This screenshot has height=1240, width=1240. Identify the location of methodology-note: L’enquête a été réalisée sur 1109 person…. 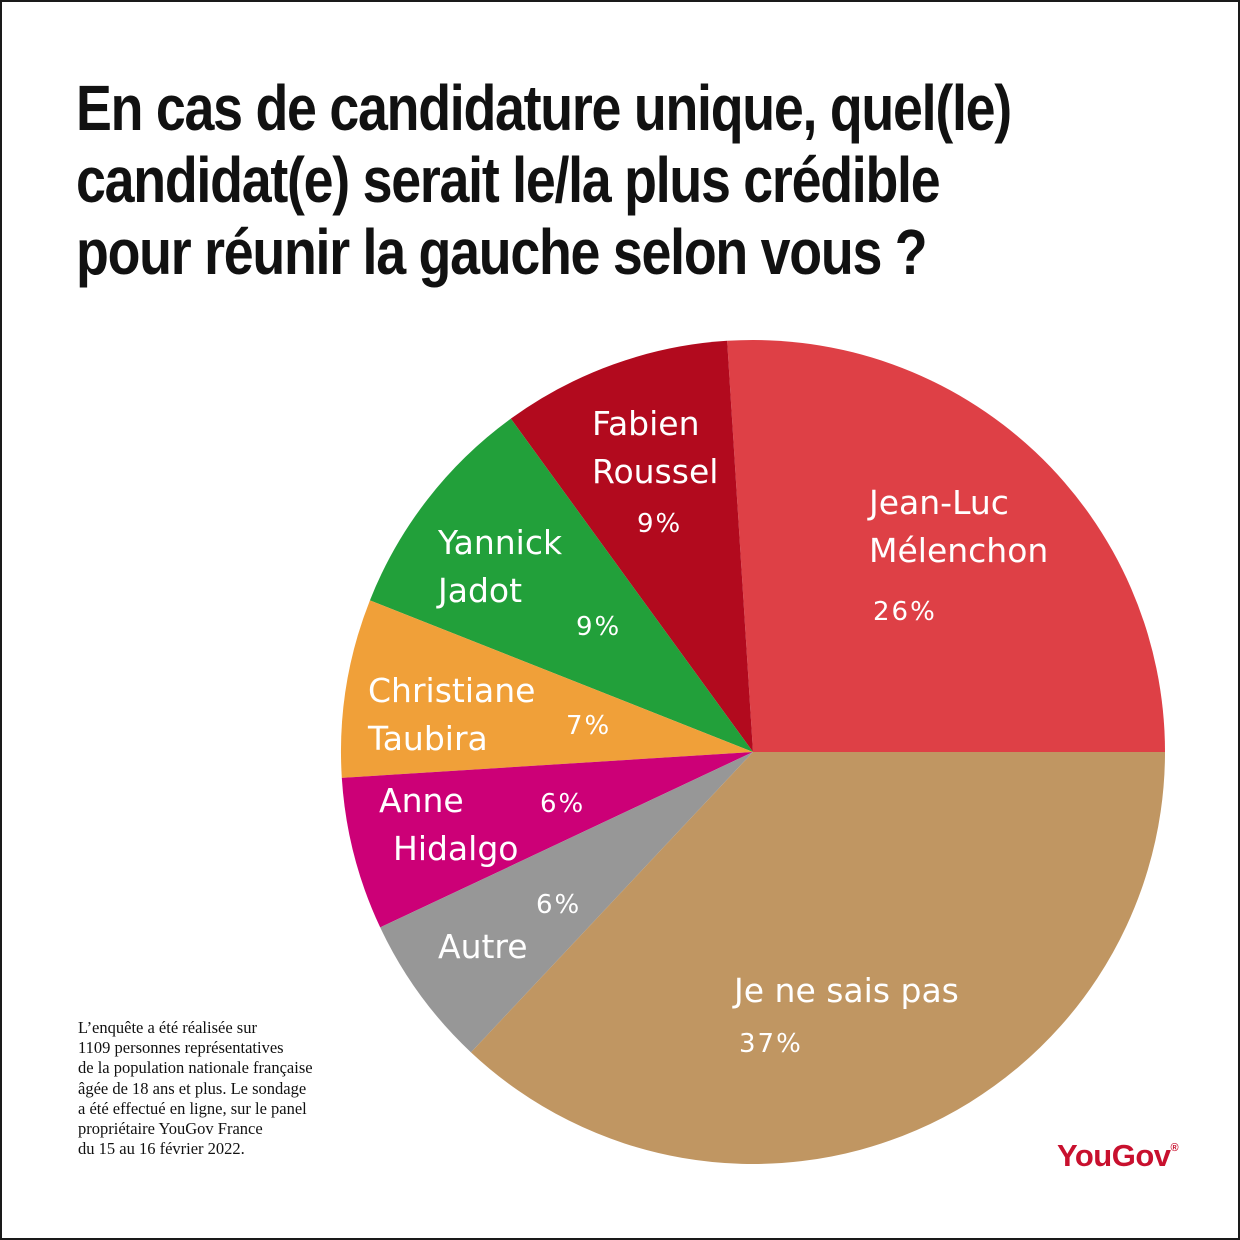
(228, 1088).